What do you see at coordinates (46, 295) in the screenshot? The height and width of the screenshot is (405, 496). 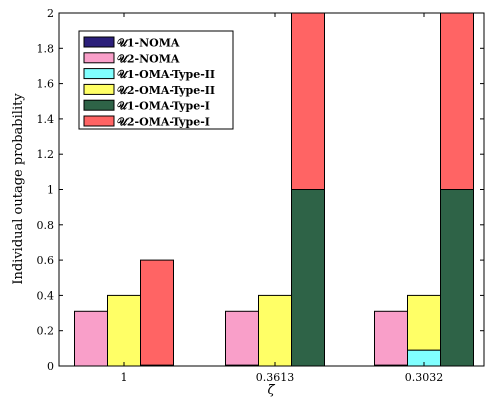 I see `y-tick-label-2: 0.4` at bounding box center [46, 295].